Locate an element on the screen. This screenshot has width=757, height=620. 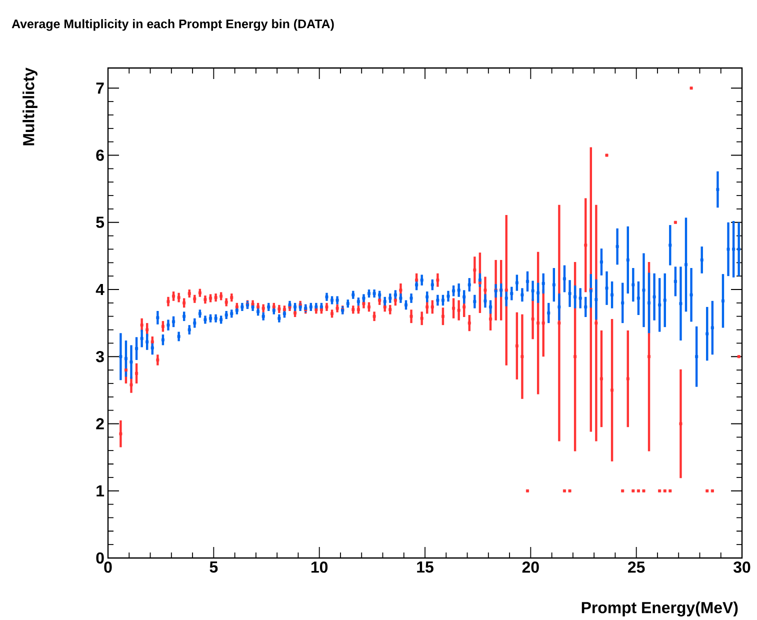
x-tick-label: 0 is located at coordinates (108, 567).